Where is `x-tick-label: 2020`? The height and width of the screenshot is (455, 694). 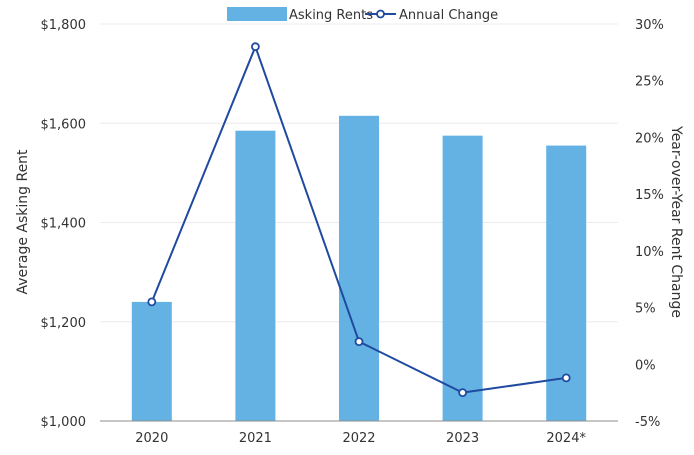 x-tick-label: 2020 is located at coordinates (151, 438).